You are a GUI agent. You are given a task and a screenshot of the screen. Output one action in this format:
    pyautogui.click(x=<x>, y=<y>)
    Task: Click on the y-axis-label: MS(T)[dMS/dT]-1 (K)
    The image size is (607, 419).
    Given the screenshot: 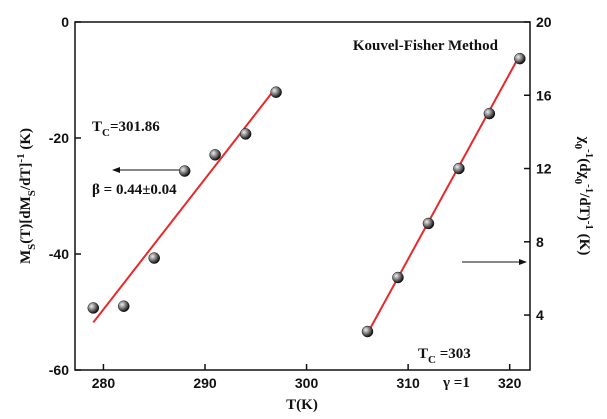 What is the action you would take?
    pyautogui.click(x=26, y=196)
    